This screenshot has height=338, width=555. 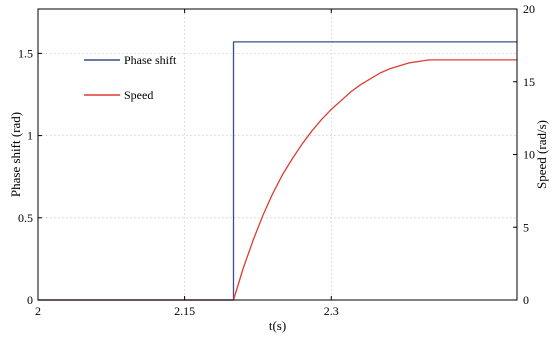 I want to click on right-y-tick-label: 20, so click(x=529, y=9).